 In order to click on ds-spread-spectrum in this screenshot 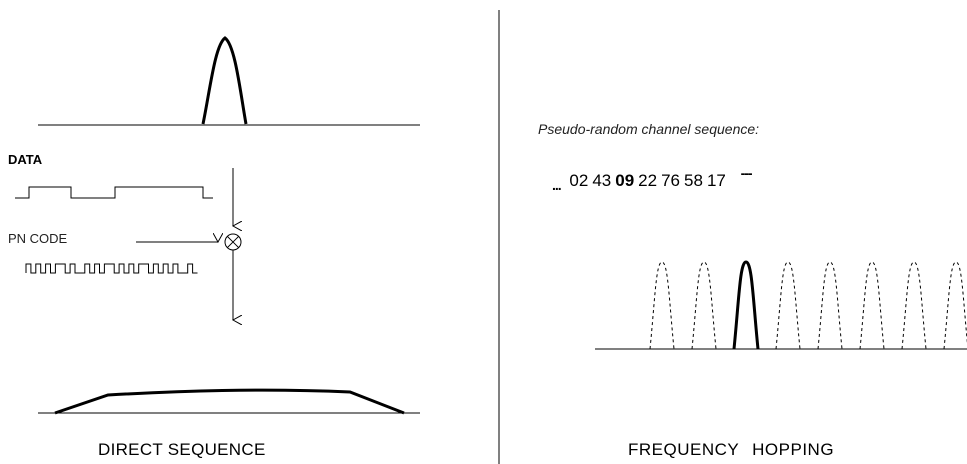, I will do `click(229, 401)`.